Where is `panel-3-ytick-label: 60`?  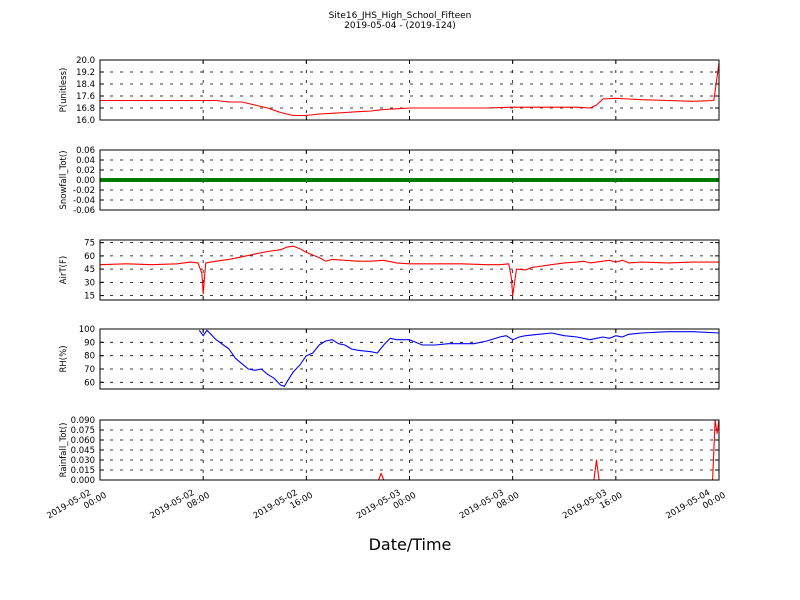
panel-3-ytick-label: 60 is located at coordinates (89, 383).